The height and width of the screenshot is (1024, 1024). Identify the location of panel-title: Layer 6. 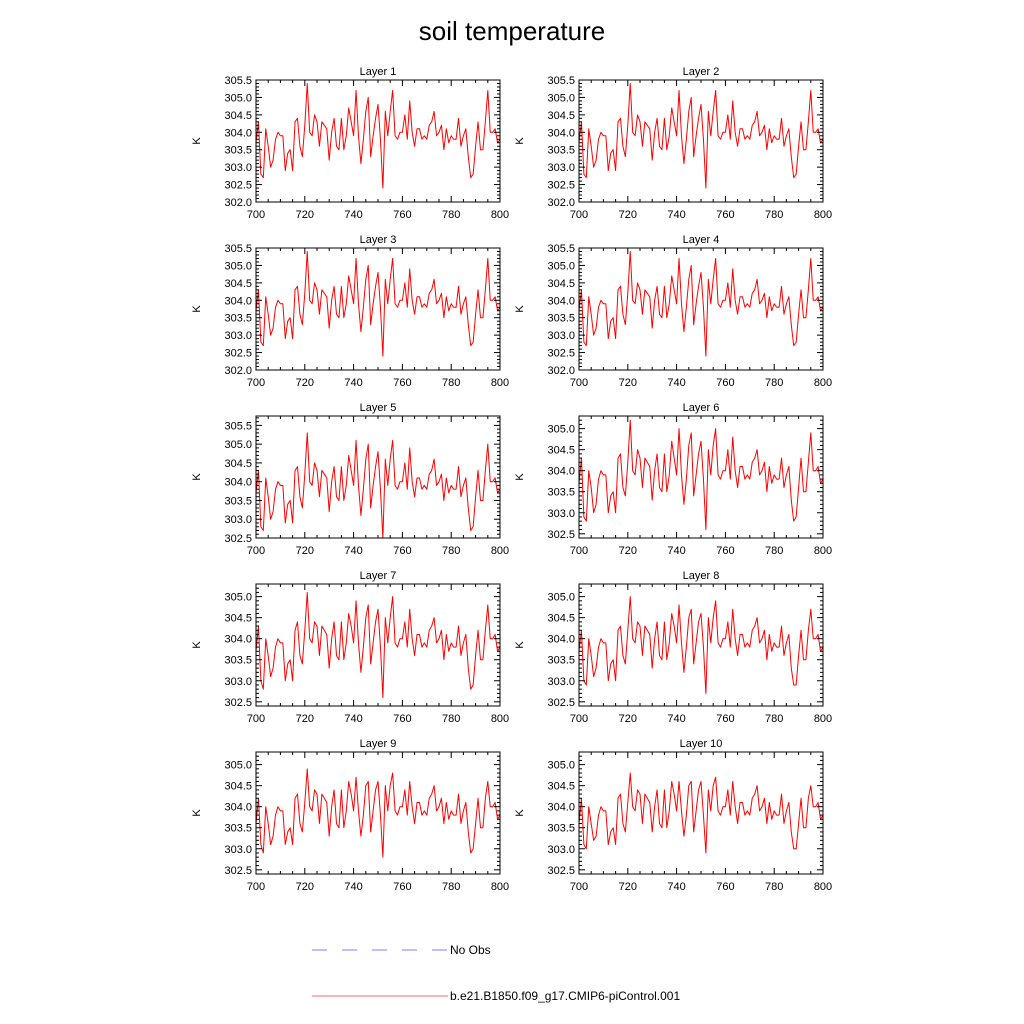
(701, 408).